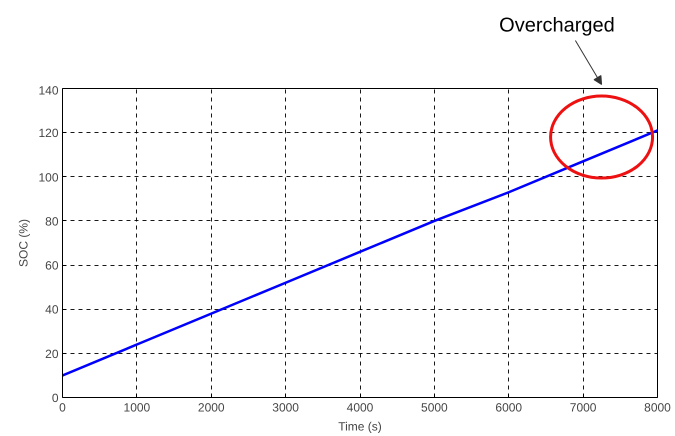 This screenshot has width=675, height=436. What do you see at coordinates (658, 407) in the screenshot?
I see `x-tick-label: 8000` at bounding box center [658, 407].